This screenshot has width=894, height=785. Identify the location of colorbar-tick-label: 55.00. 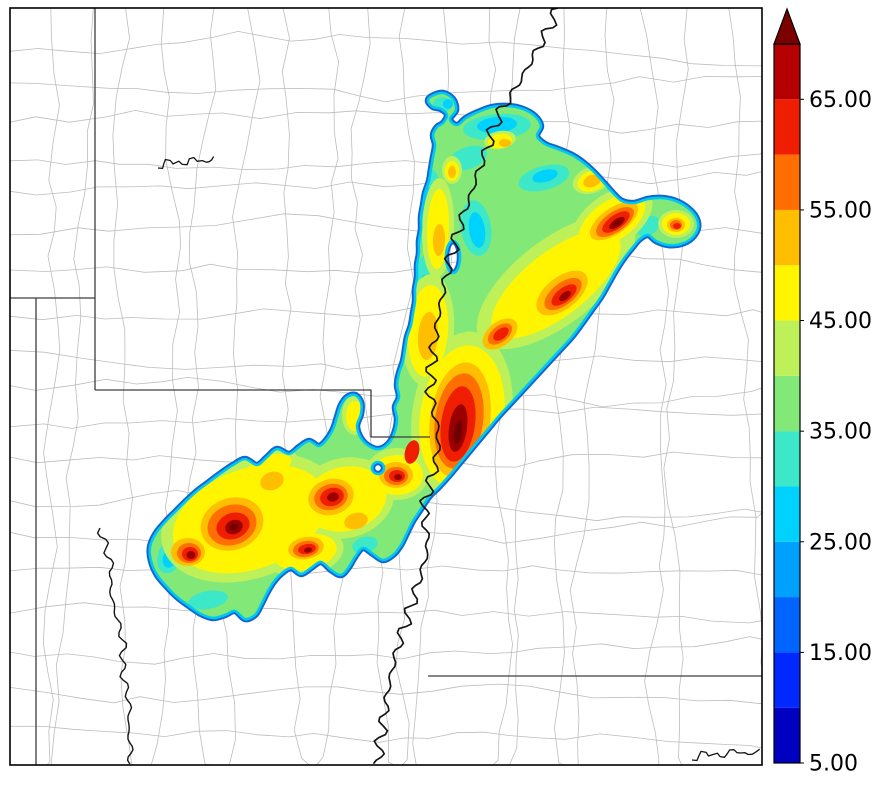
(840, 210).